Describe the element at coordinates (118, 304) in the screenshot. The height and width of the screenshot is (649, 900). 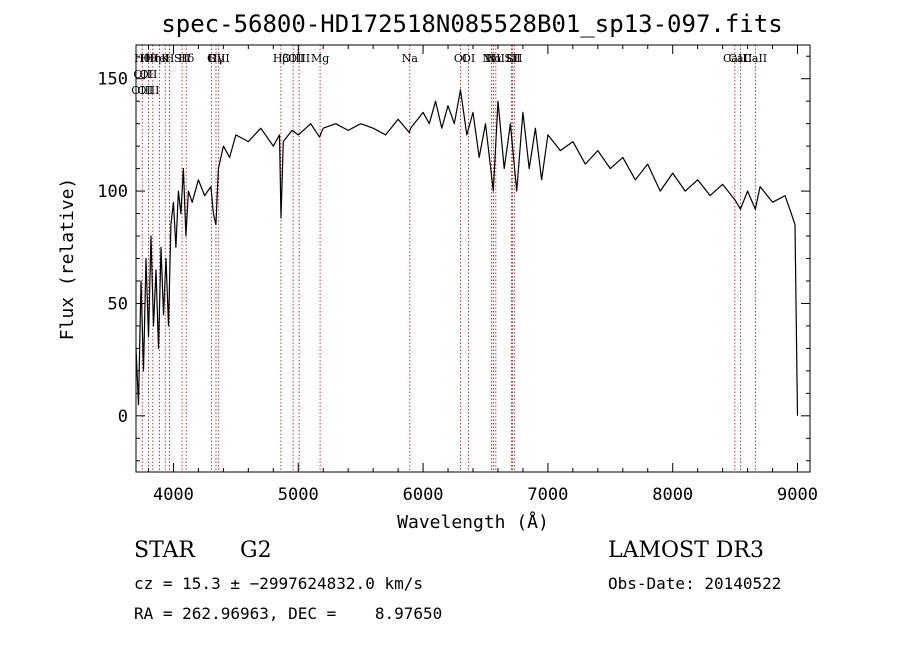
I see `y-tick-label: 50` at that location.